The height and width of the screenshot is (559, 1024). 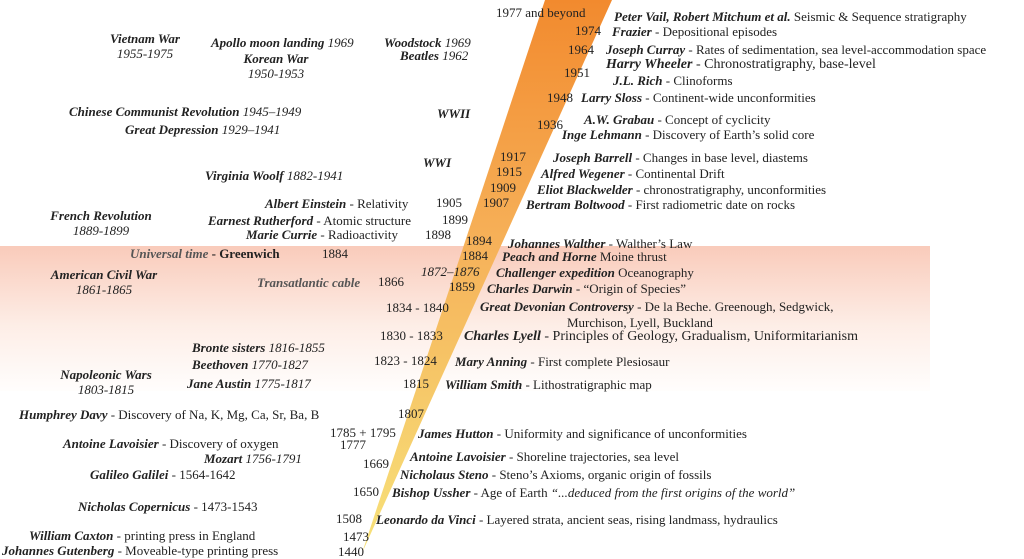 What do you see at coordinates (356, 536) in the screenshot?
I see `year-label: 1473` at bounding box center [356, 536].